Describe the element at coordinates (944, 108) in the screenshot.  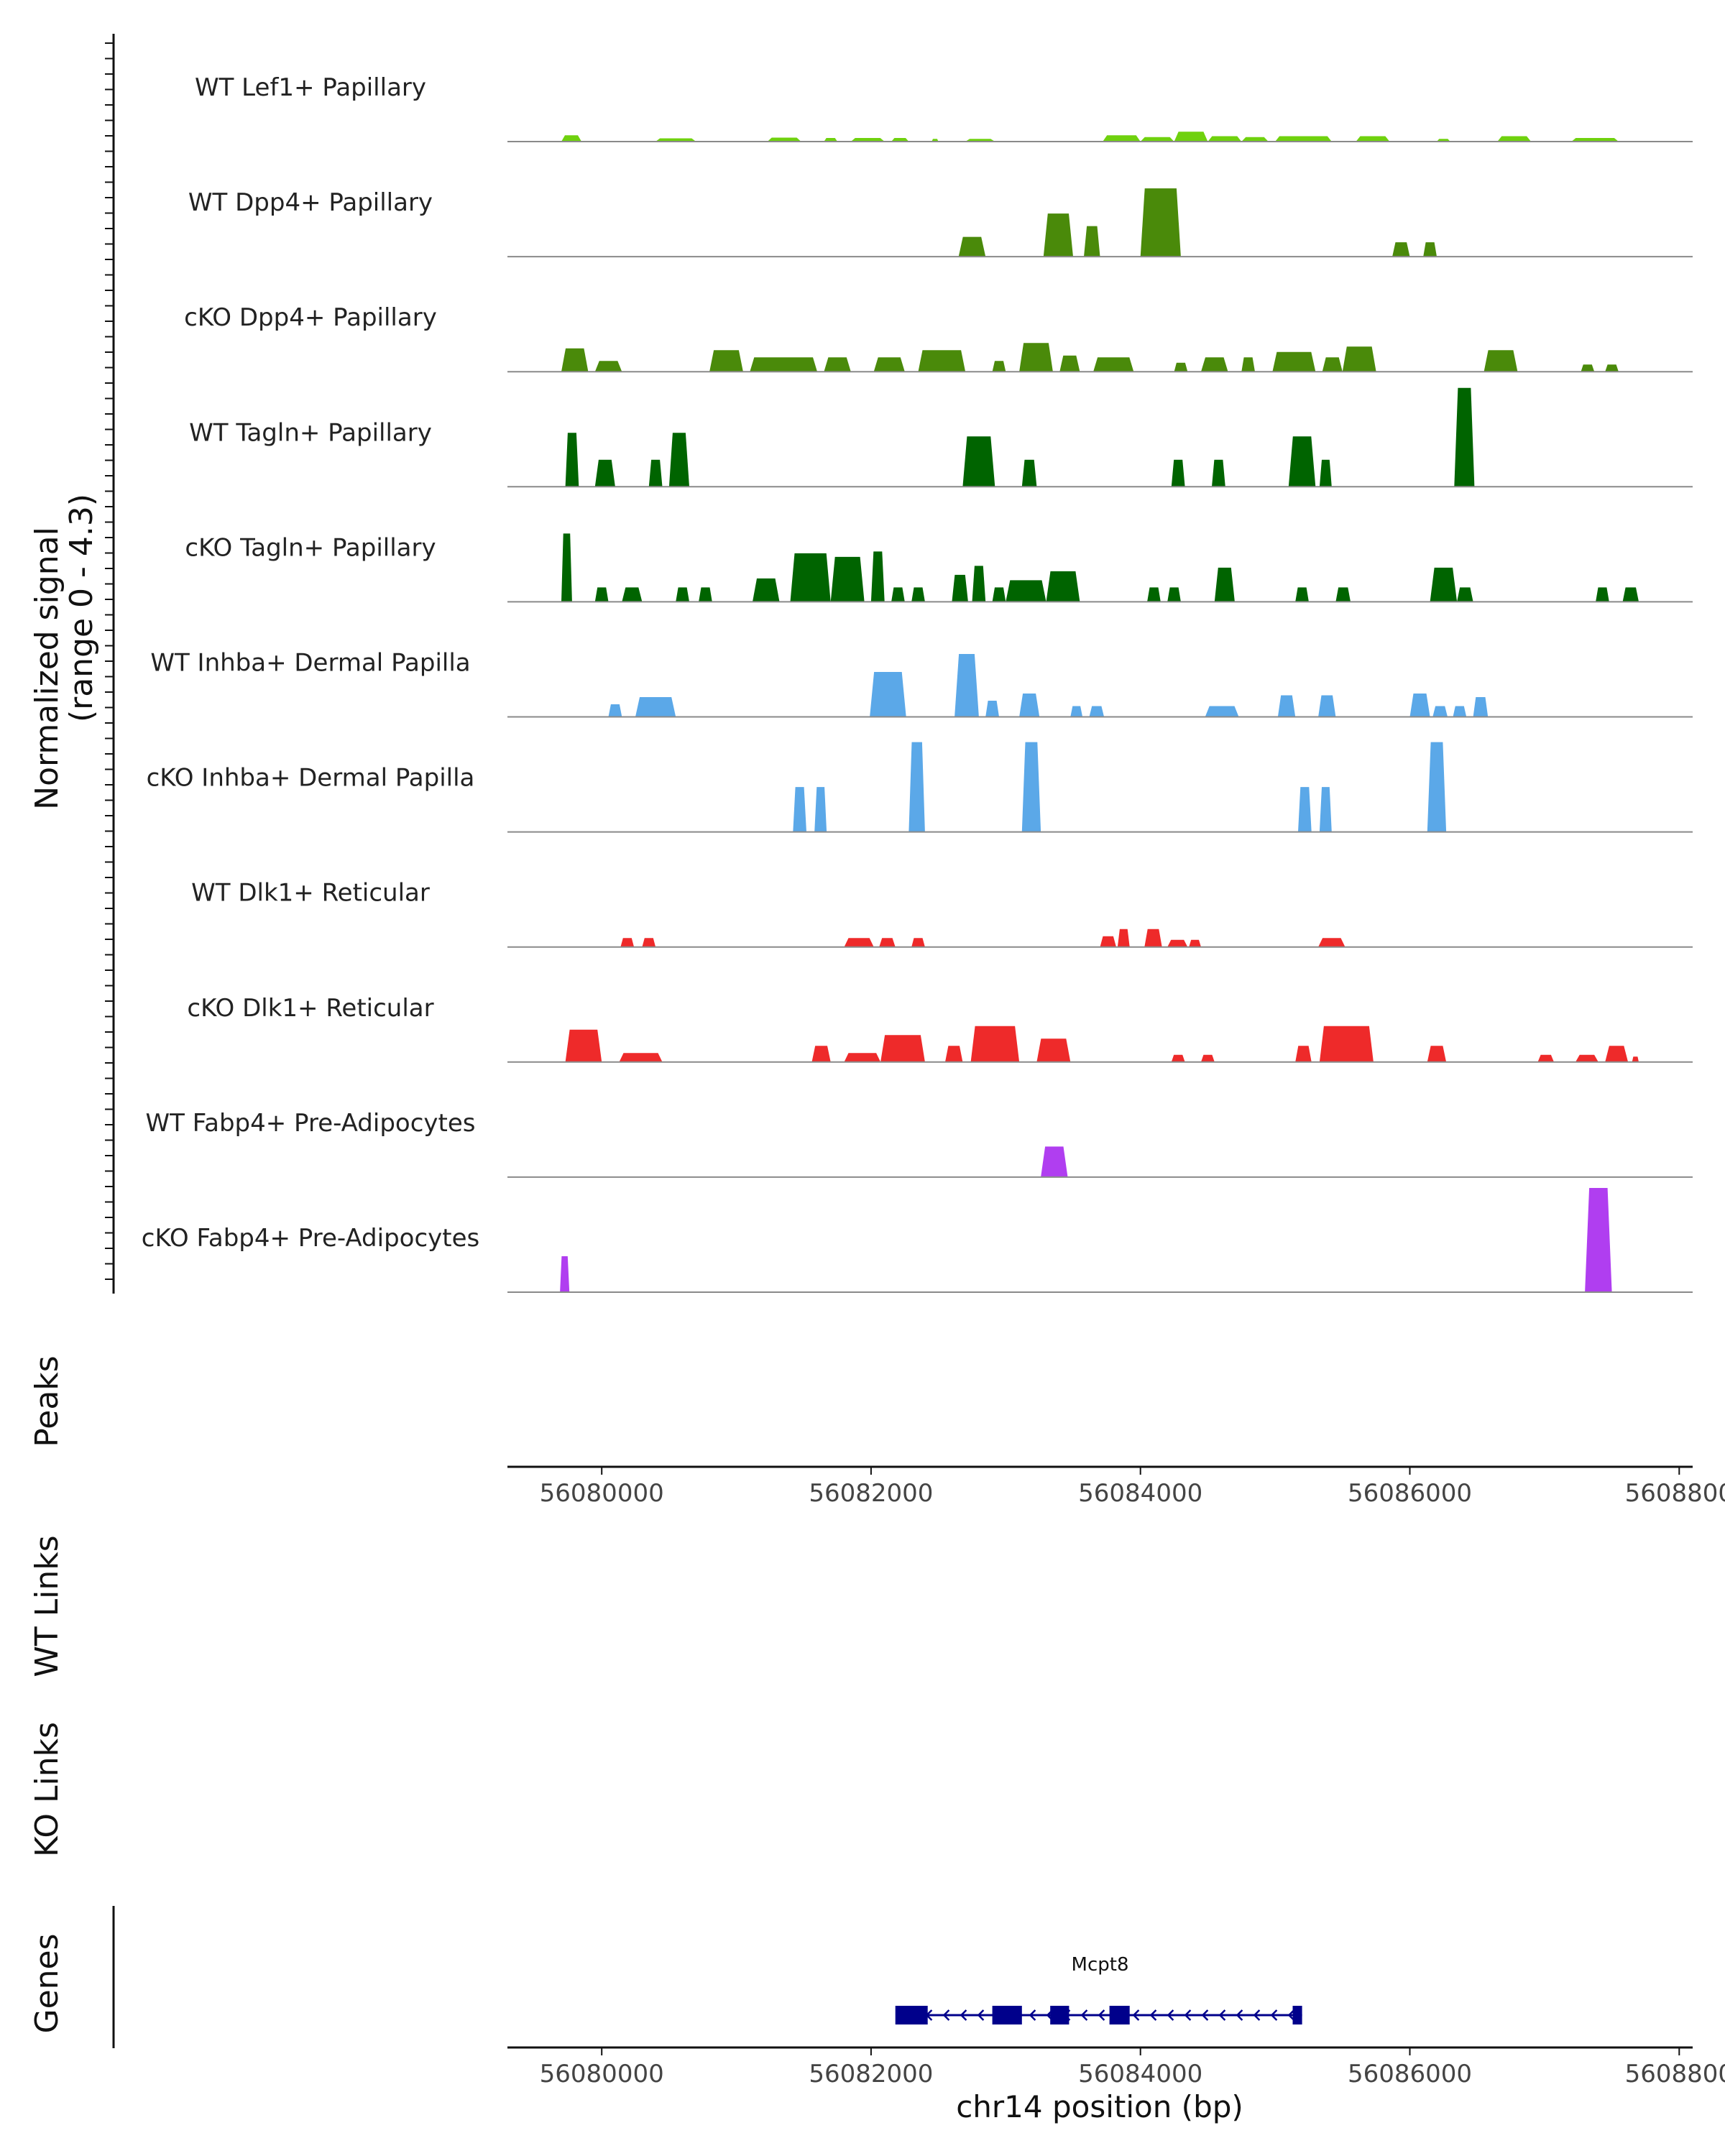
I see `track-1: WT Lef1+ Papillary` at that location.